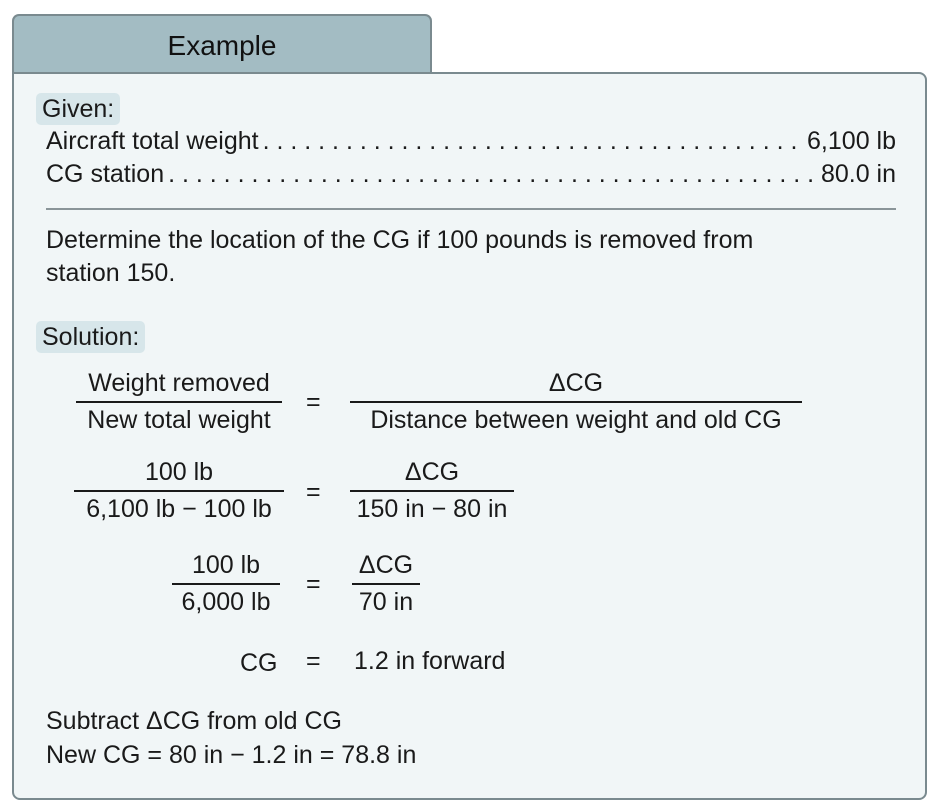  I want to click on conclusion-line-2: New CG = 80 in − 1.2 in = 78.8 in, so click(231, 755).